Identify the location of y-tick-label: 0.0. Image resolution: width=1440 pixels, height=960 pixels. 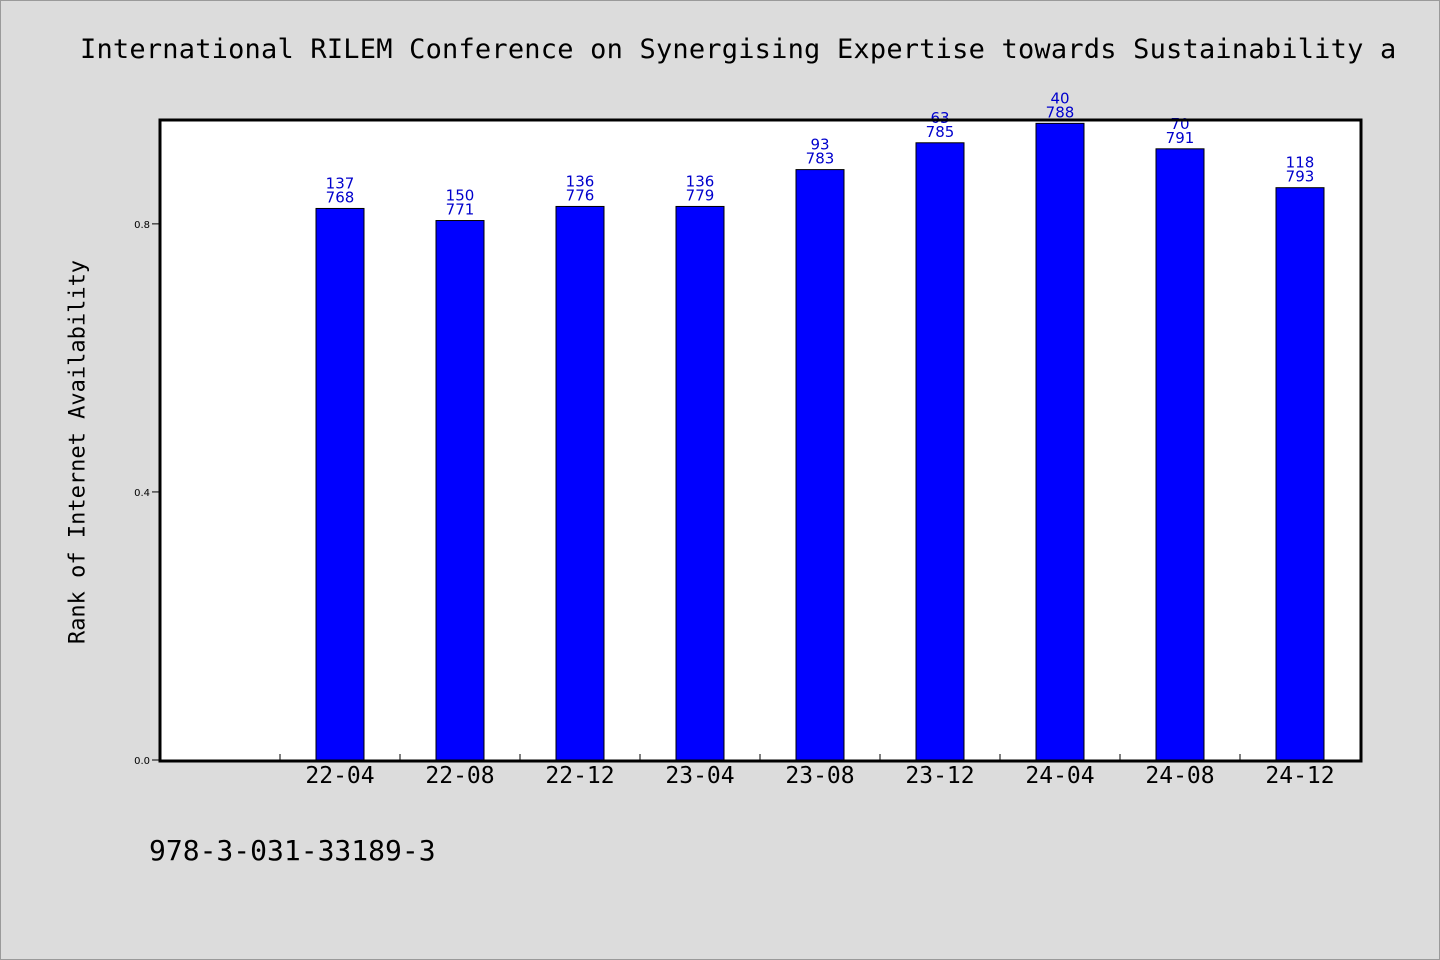
(142, 761).